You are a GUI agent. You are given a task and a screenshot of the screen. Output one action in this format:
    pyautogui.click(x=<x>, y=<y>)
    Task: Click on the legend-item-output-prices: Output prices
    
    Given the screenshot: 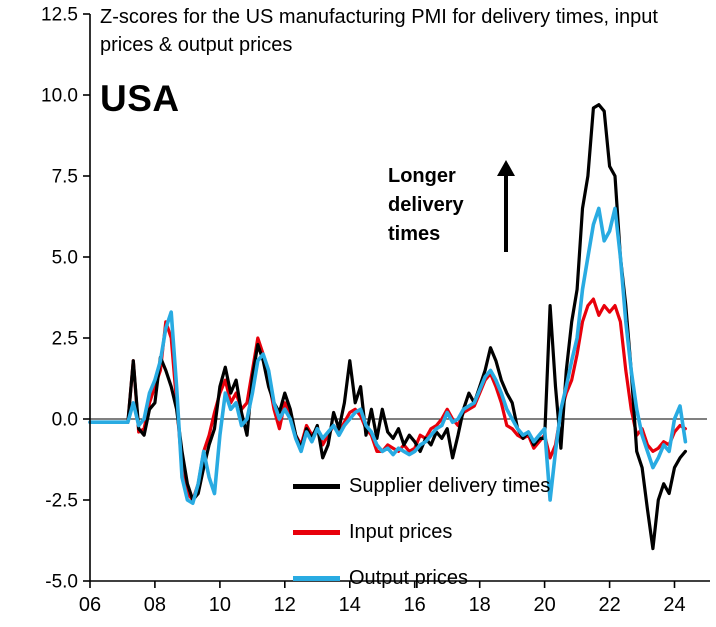 What is the action you would take?
    pyautogui.click(x=421, y=578)
    